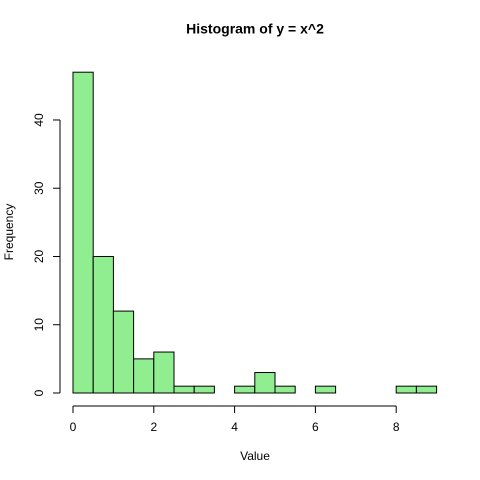 The height and width of the screenshot is (480, 480). Describe the element at coordinates (153, 427) in the screenshot. I see `x-tick-label: 2` at that location.